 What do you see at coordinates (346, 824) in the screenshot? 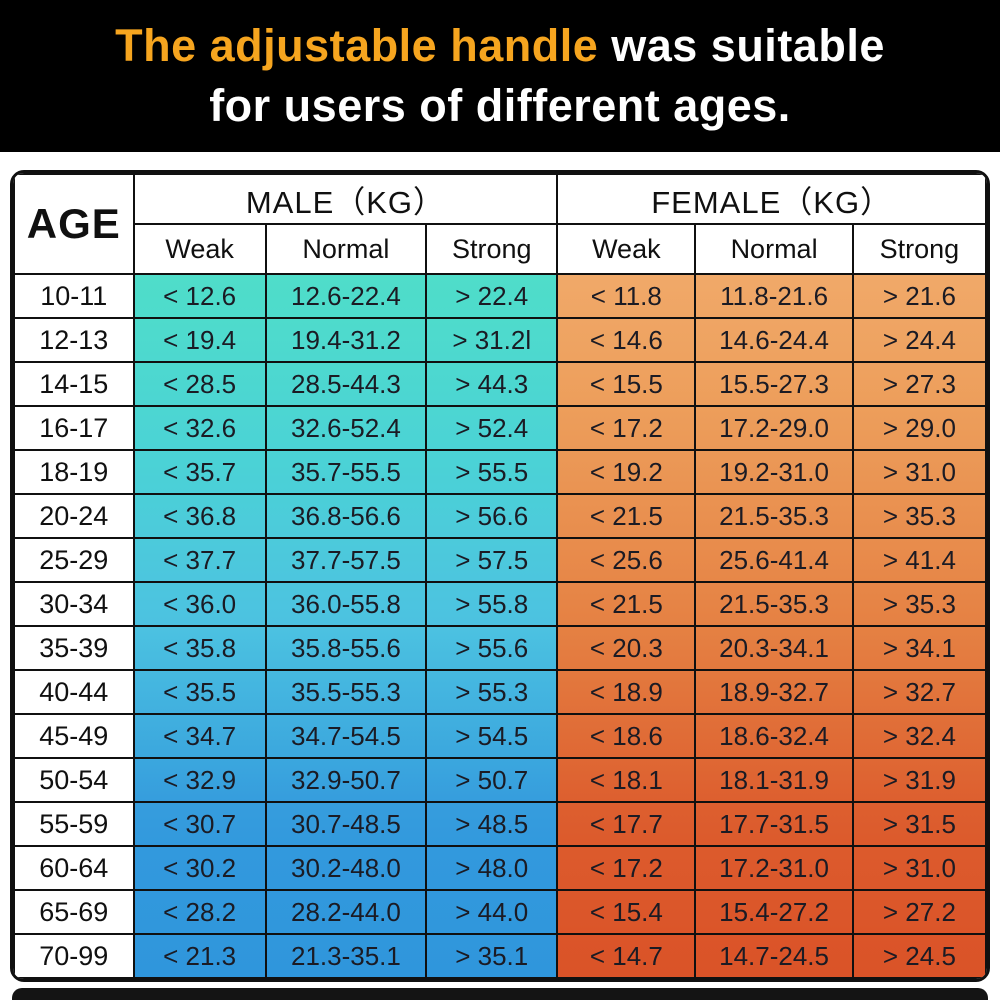
I see `male-value-cell: 30.7-48.5` at bounding box center [346, 824].